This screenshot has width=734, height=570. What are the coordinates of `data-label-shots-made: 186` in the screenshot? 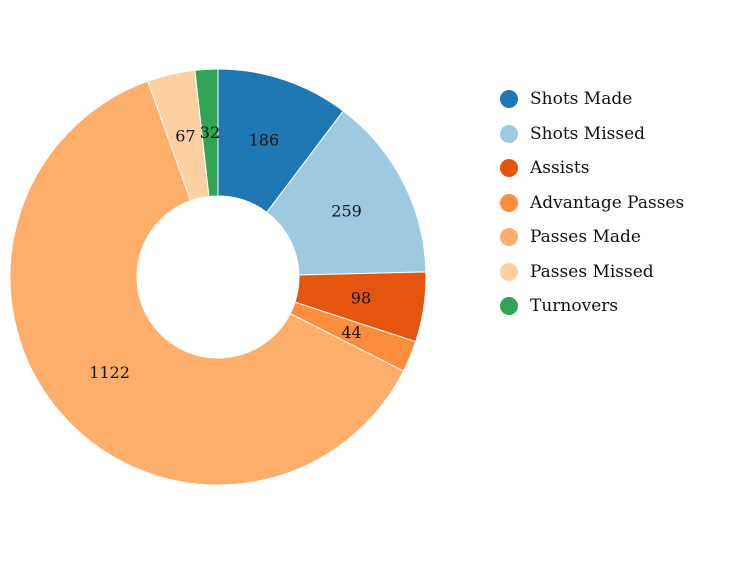 It's located at (264, 139).